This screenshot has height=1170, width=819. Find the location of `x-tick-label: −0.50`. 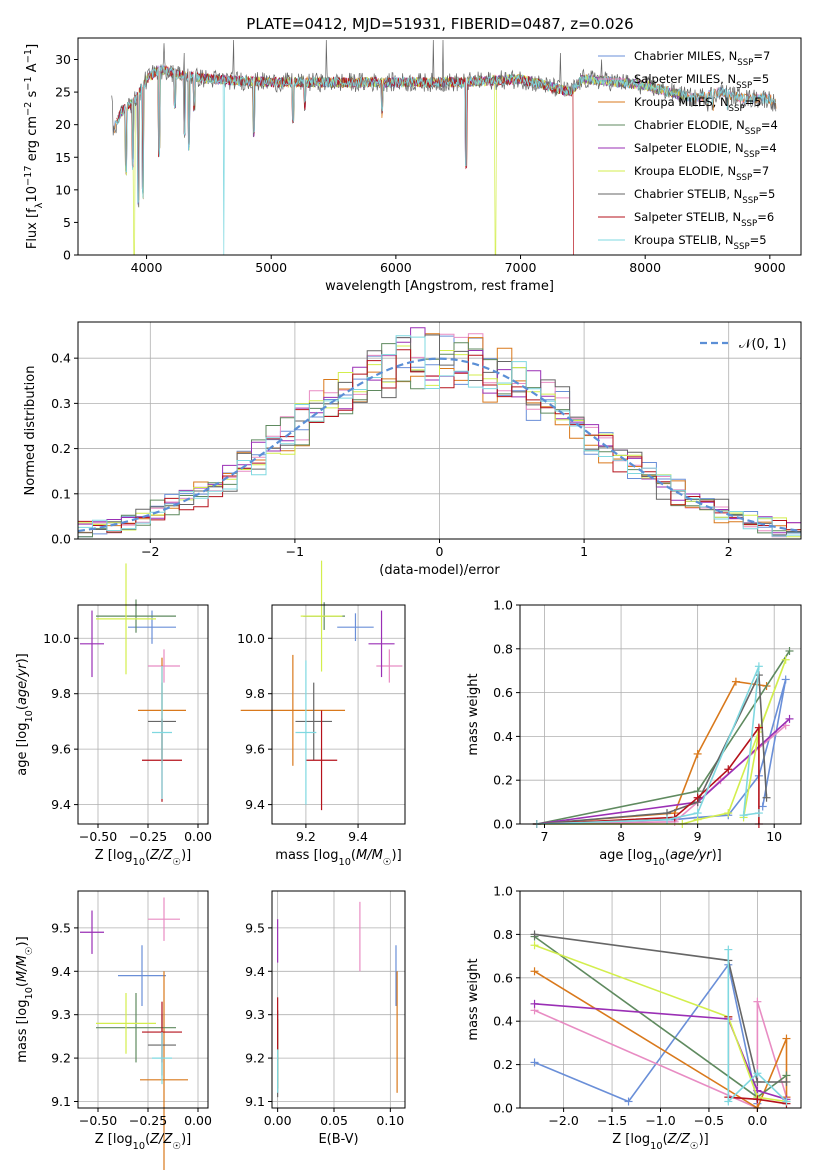

x-tick-label: −0.50 is located at coordinates (98, 836).